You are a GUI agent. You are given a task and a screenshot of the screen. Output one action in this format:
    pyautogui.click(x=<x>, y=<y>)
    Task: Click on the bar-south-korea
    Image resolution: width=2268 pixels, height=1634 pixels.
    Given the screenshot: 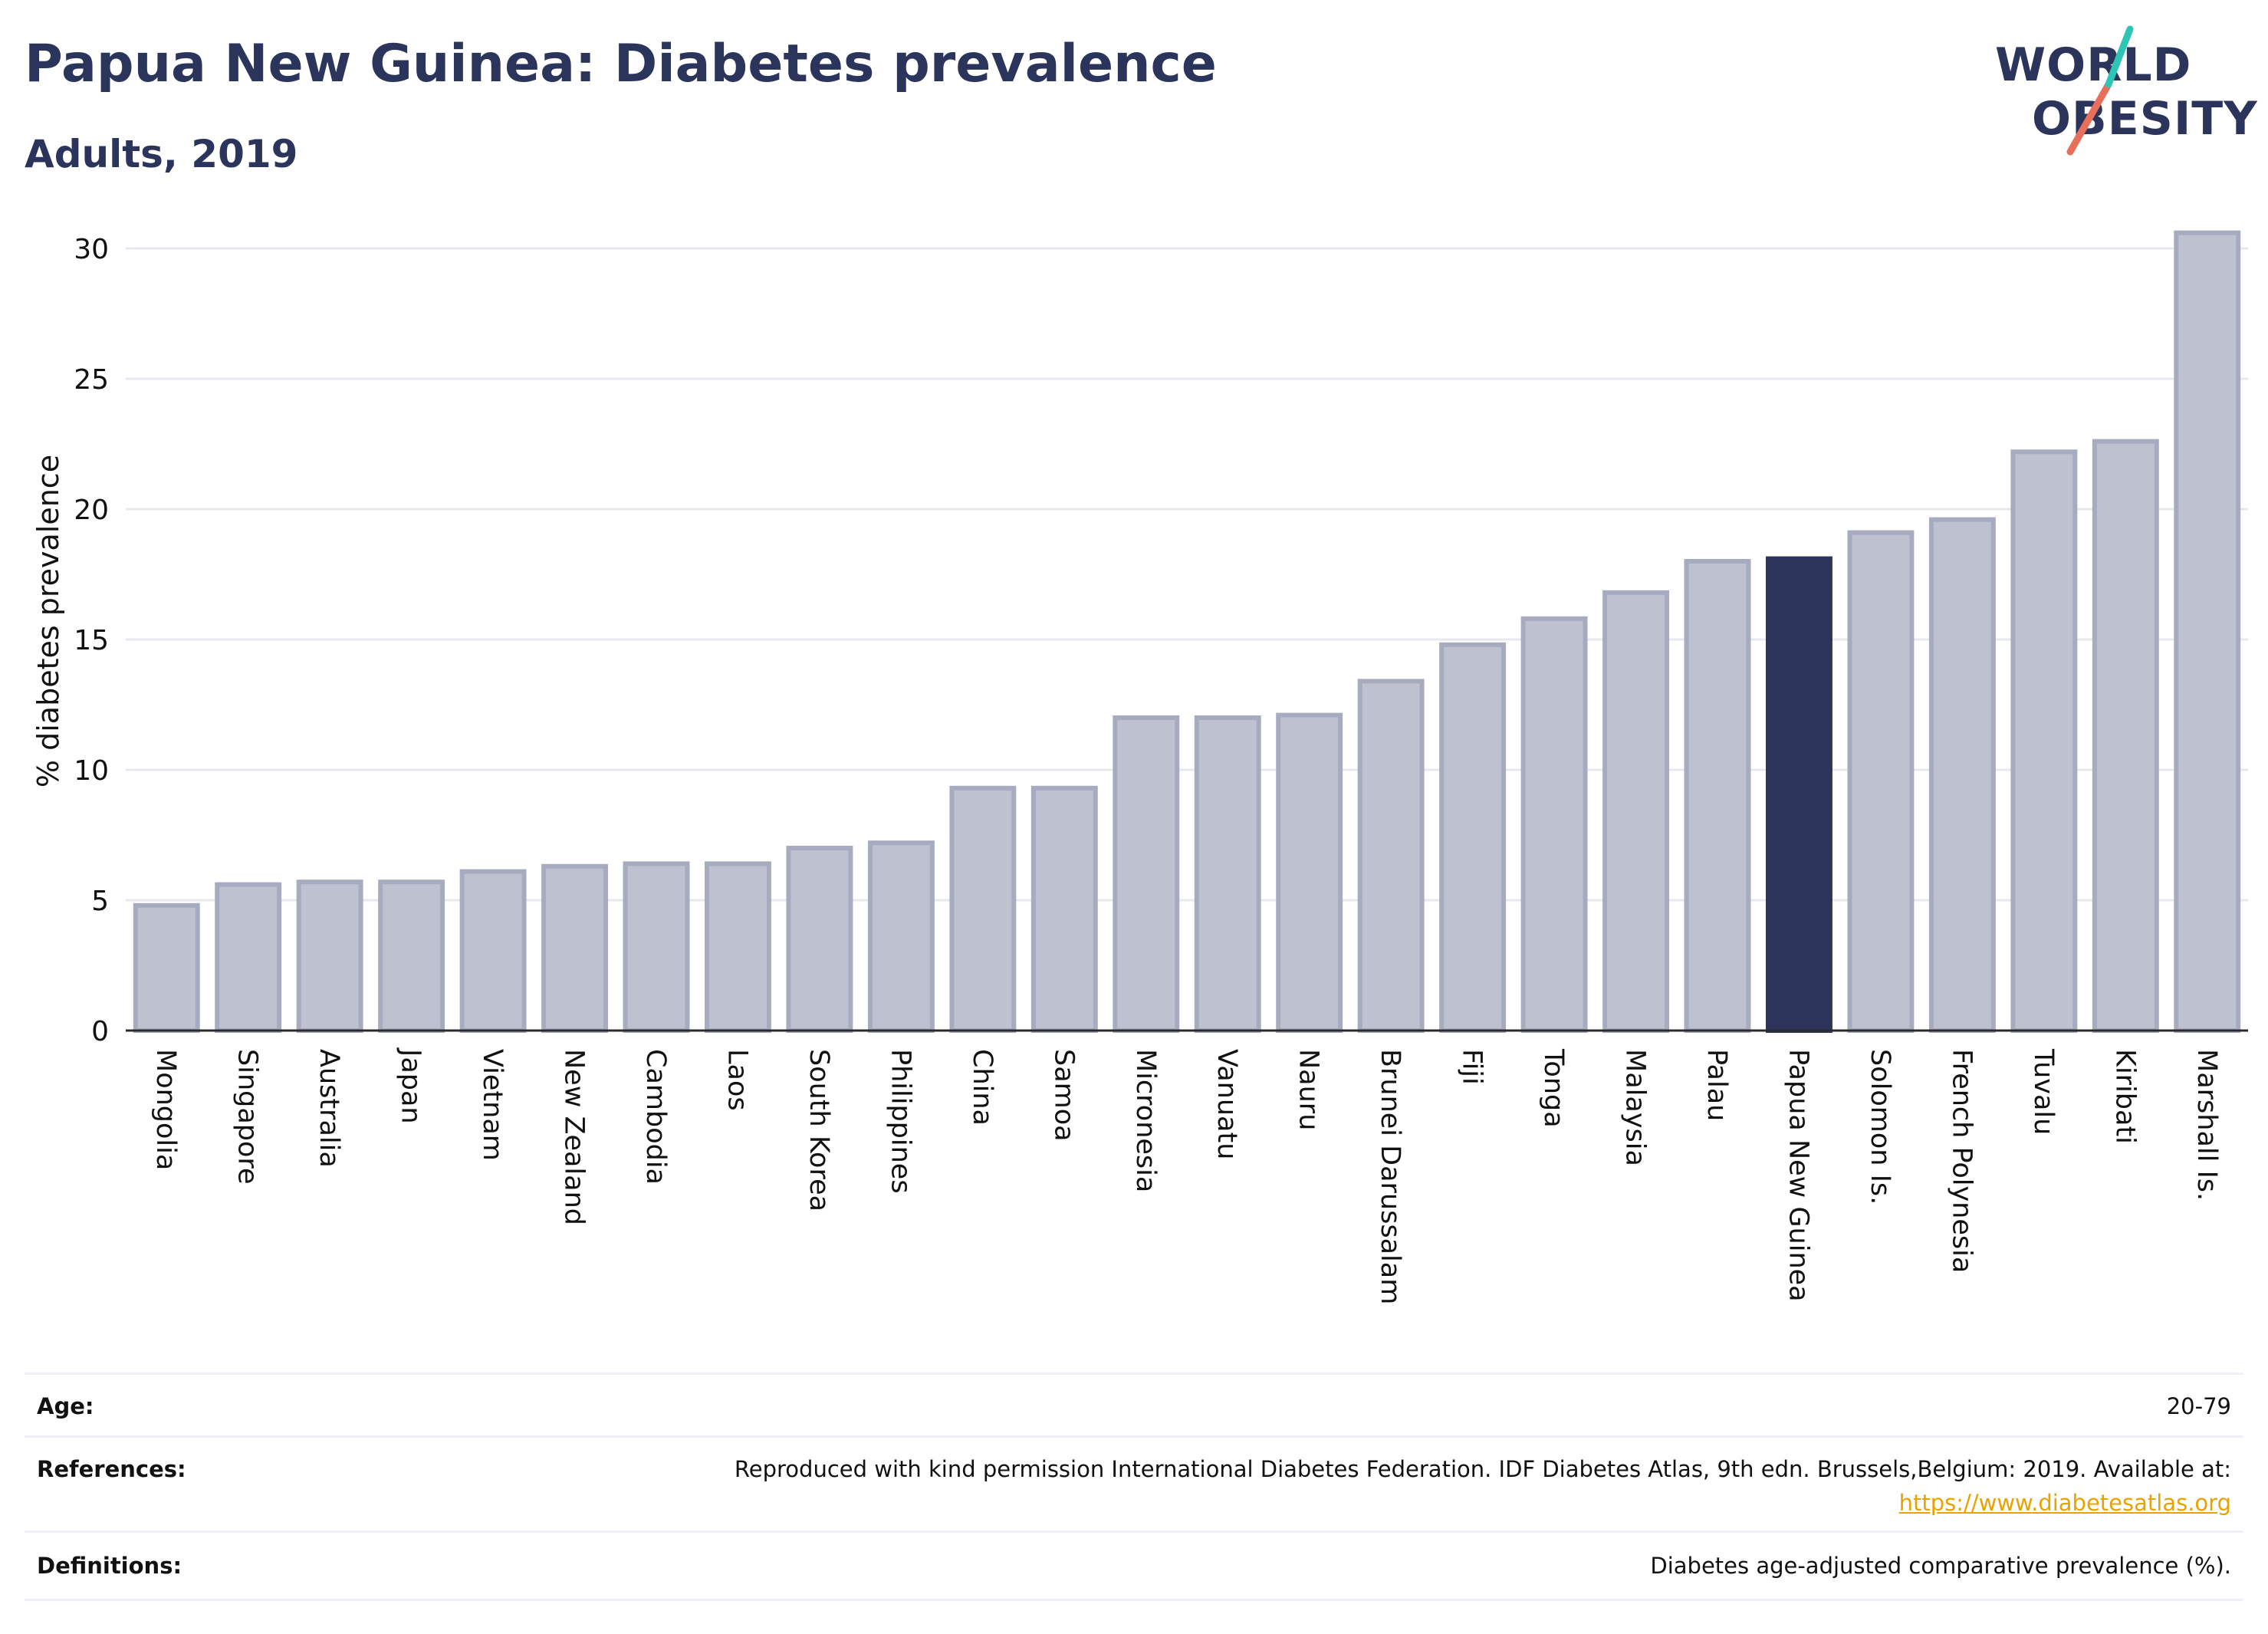 What is the action you would take?
    pyautogui.click(x=819, y=939)
    